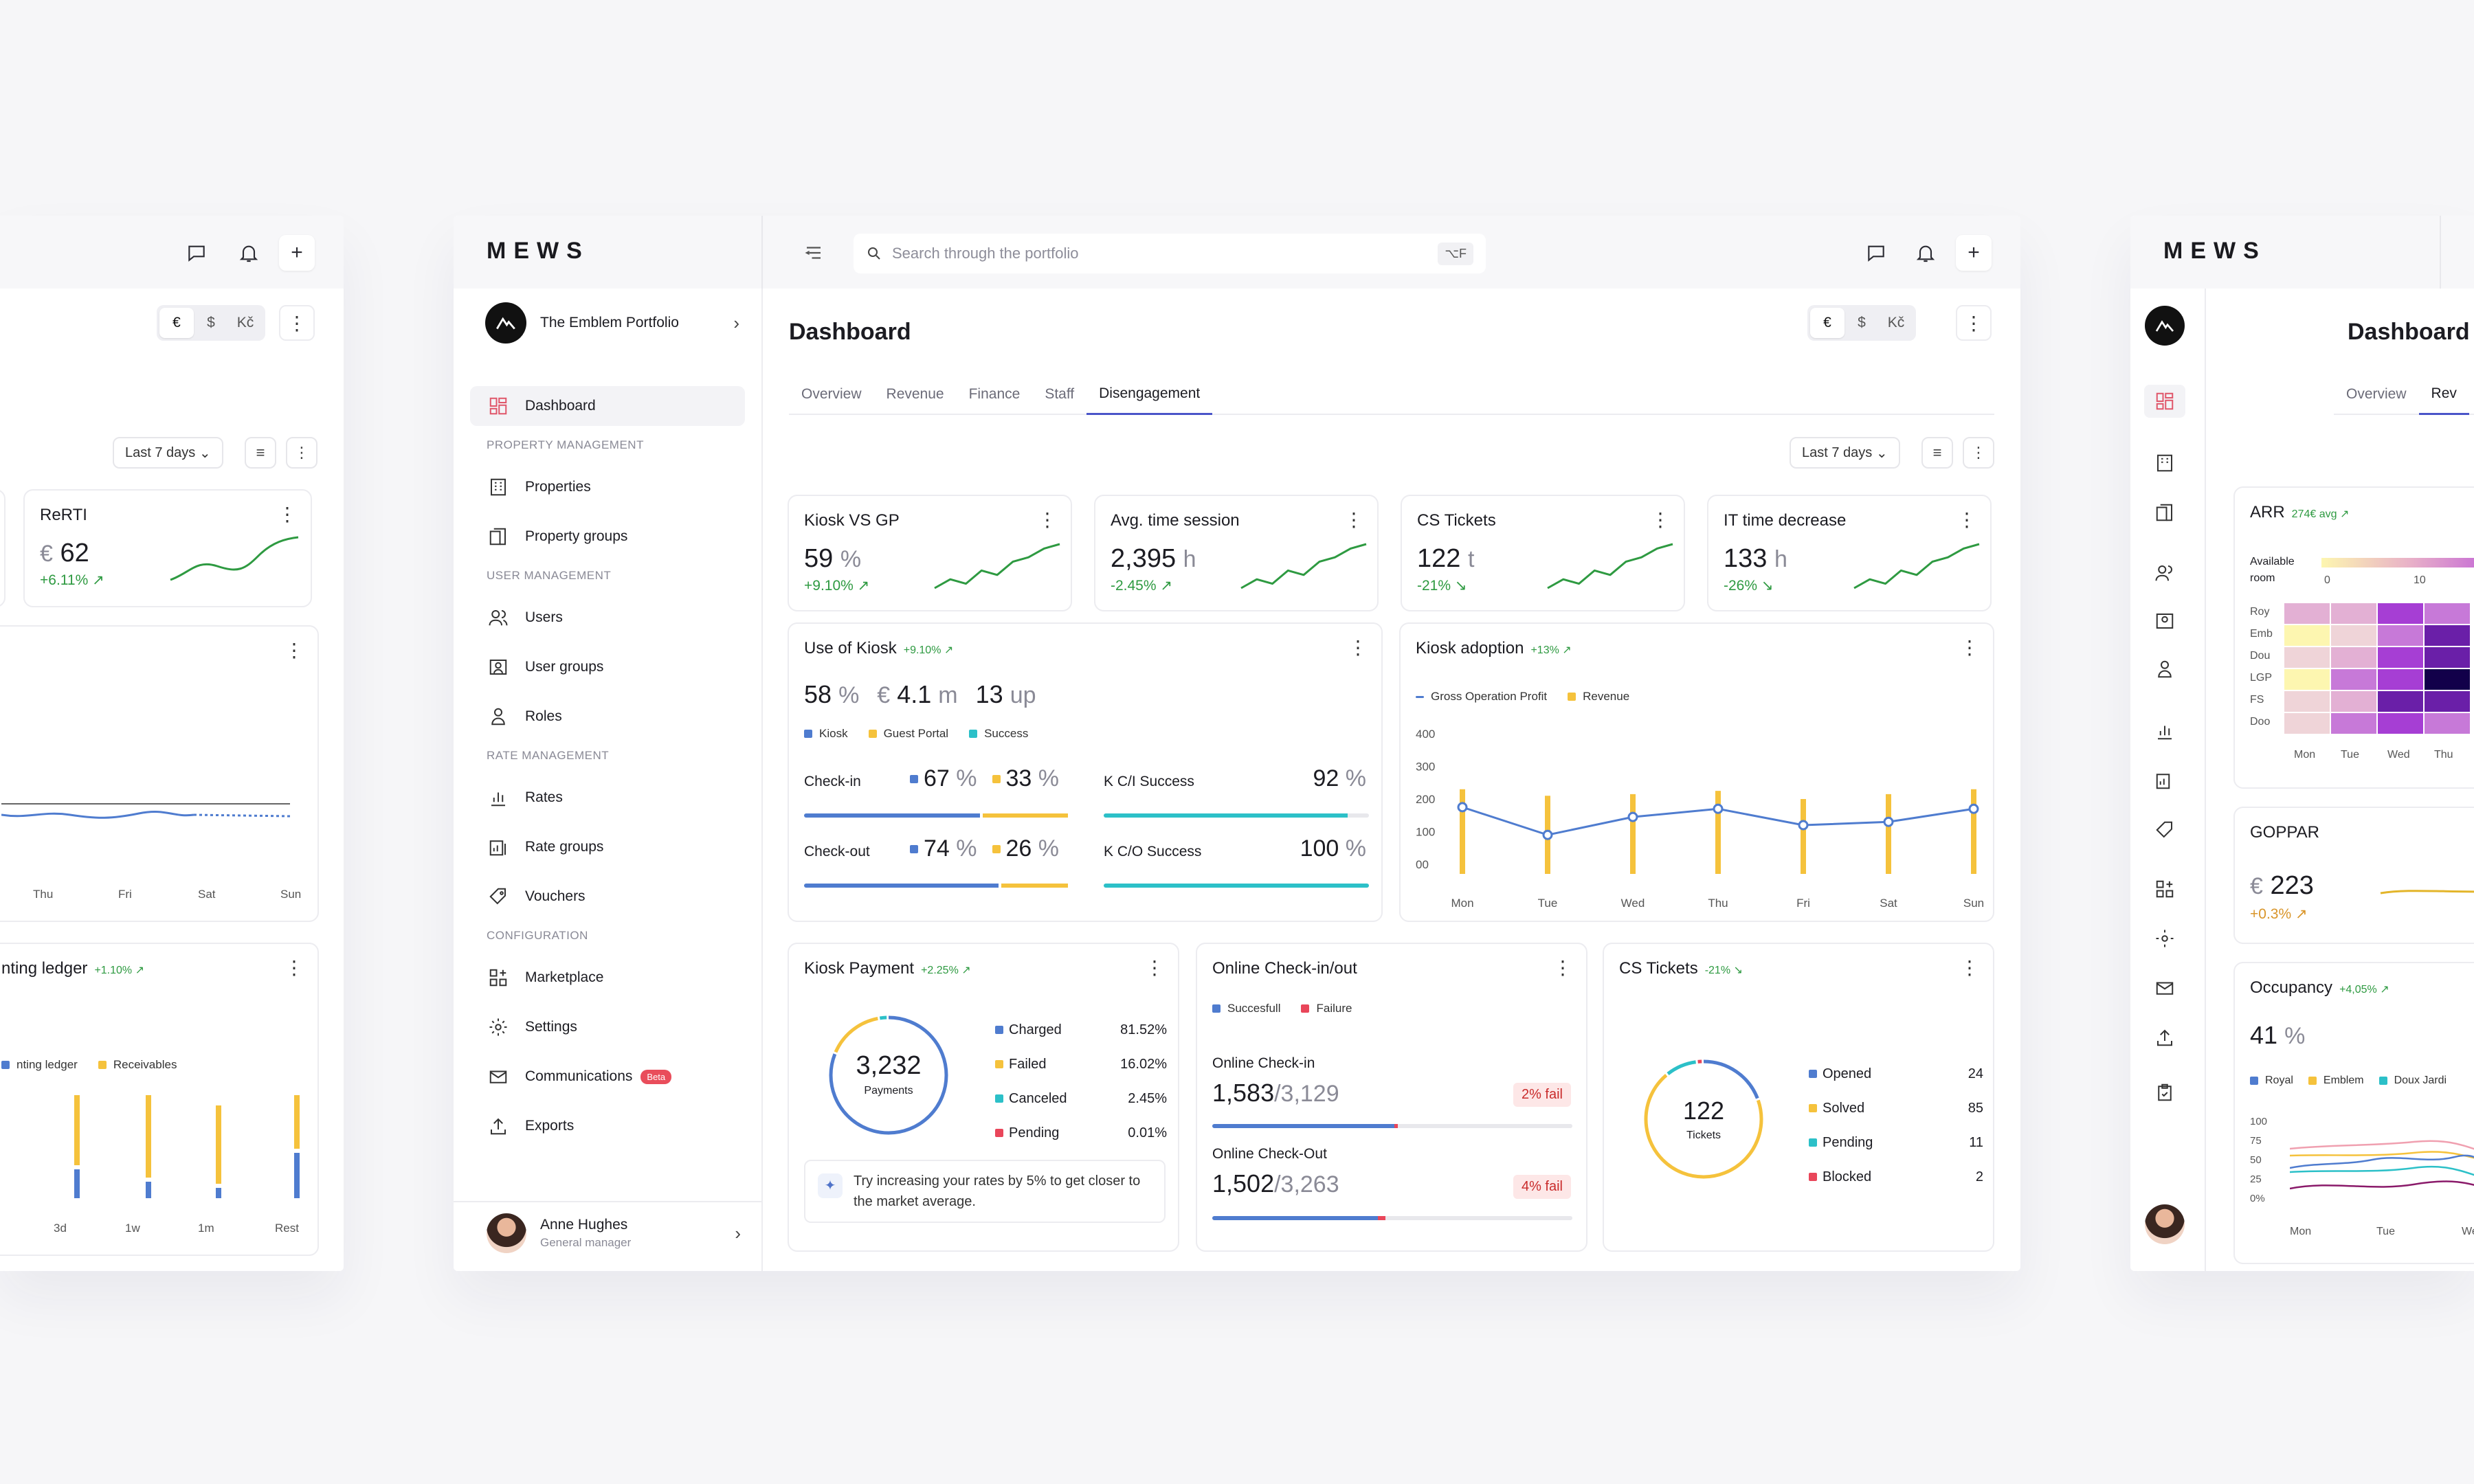 The height and width of the screenshot is (1484, 2474). What do you see at coordinates (1455, 253) in the screenshot?
I see `search-shortcut: ⌥F` at bounding box center [1455, 253].